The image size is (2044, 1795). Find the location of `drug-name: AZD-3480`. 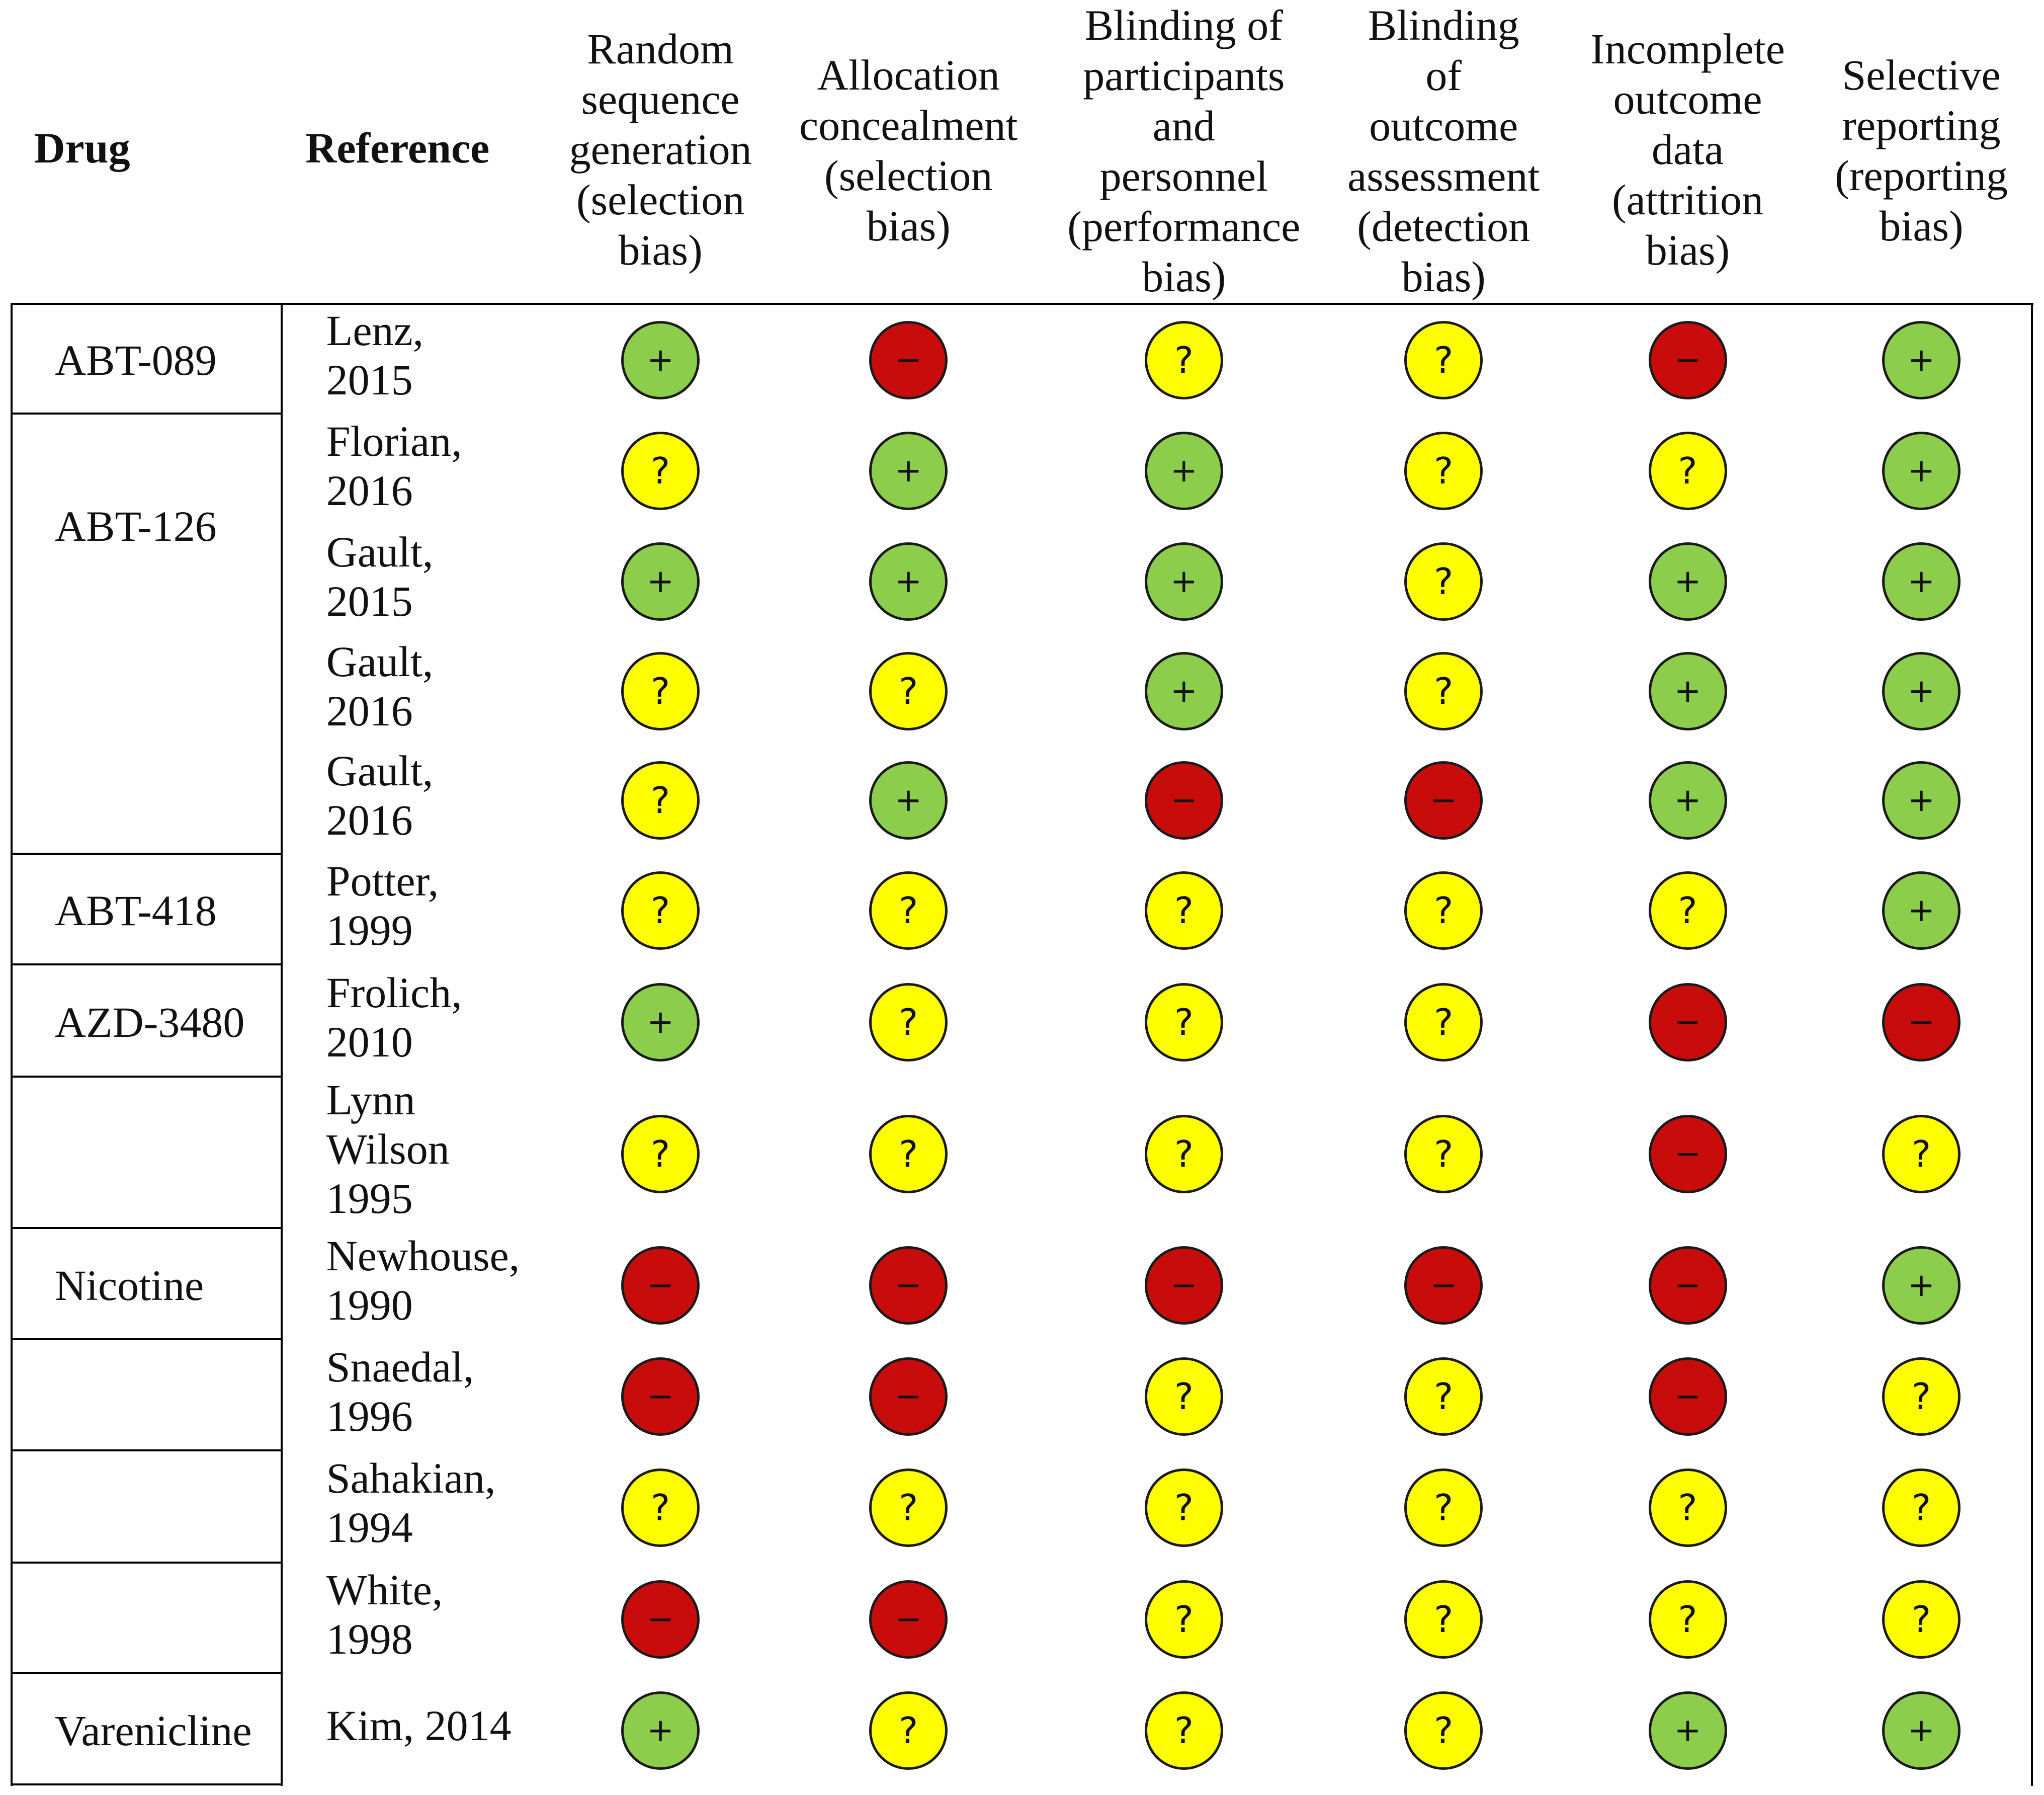

drug-name: AZD-3480 is located at coordinates (149, 1022).